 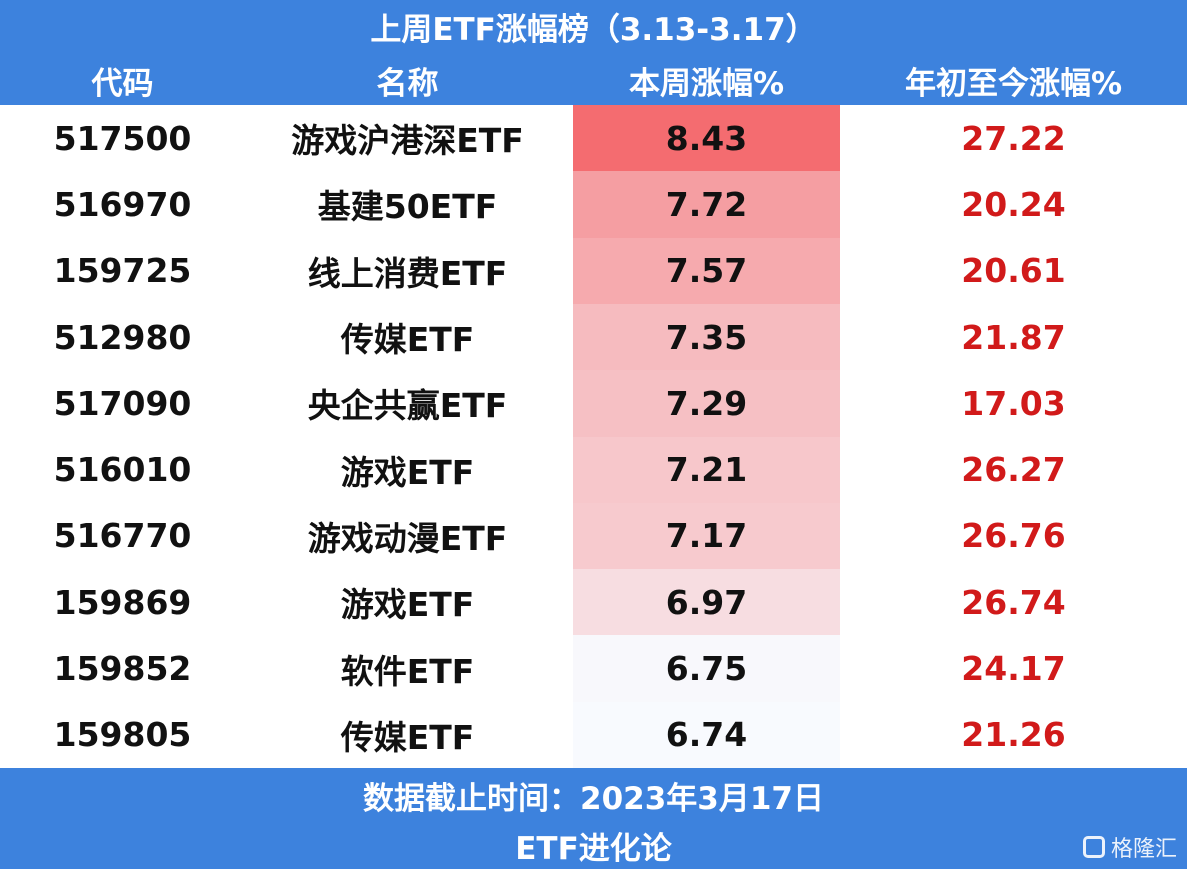 What do you see at coordinates (1013, 470) in the screenshot?
I see `ytd-change: 26.27` at bounding box center [1013, 470].